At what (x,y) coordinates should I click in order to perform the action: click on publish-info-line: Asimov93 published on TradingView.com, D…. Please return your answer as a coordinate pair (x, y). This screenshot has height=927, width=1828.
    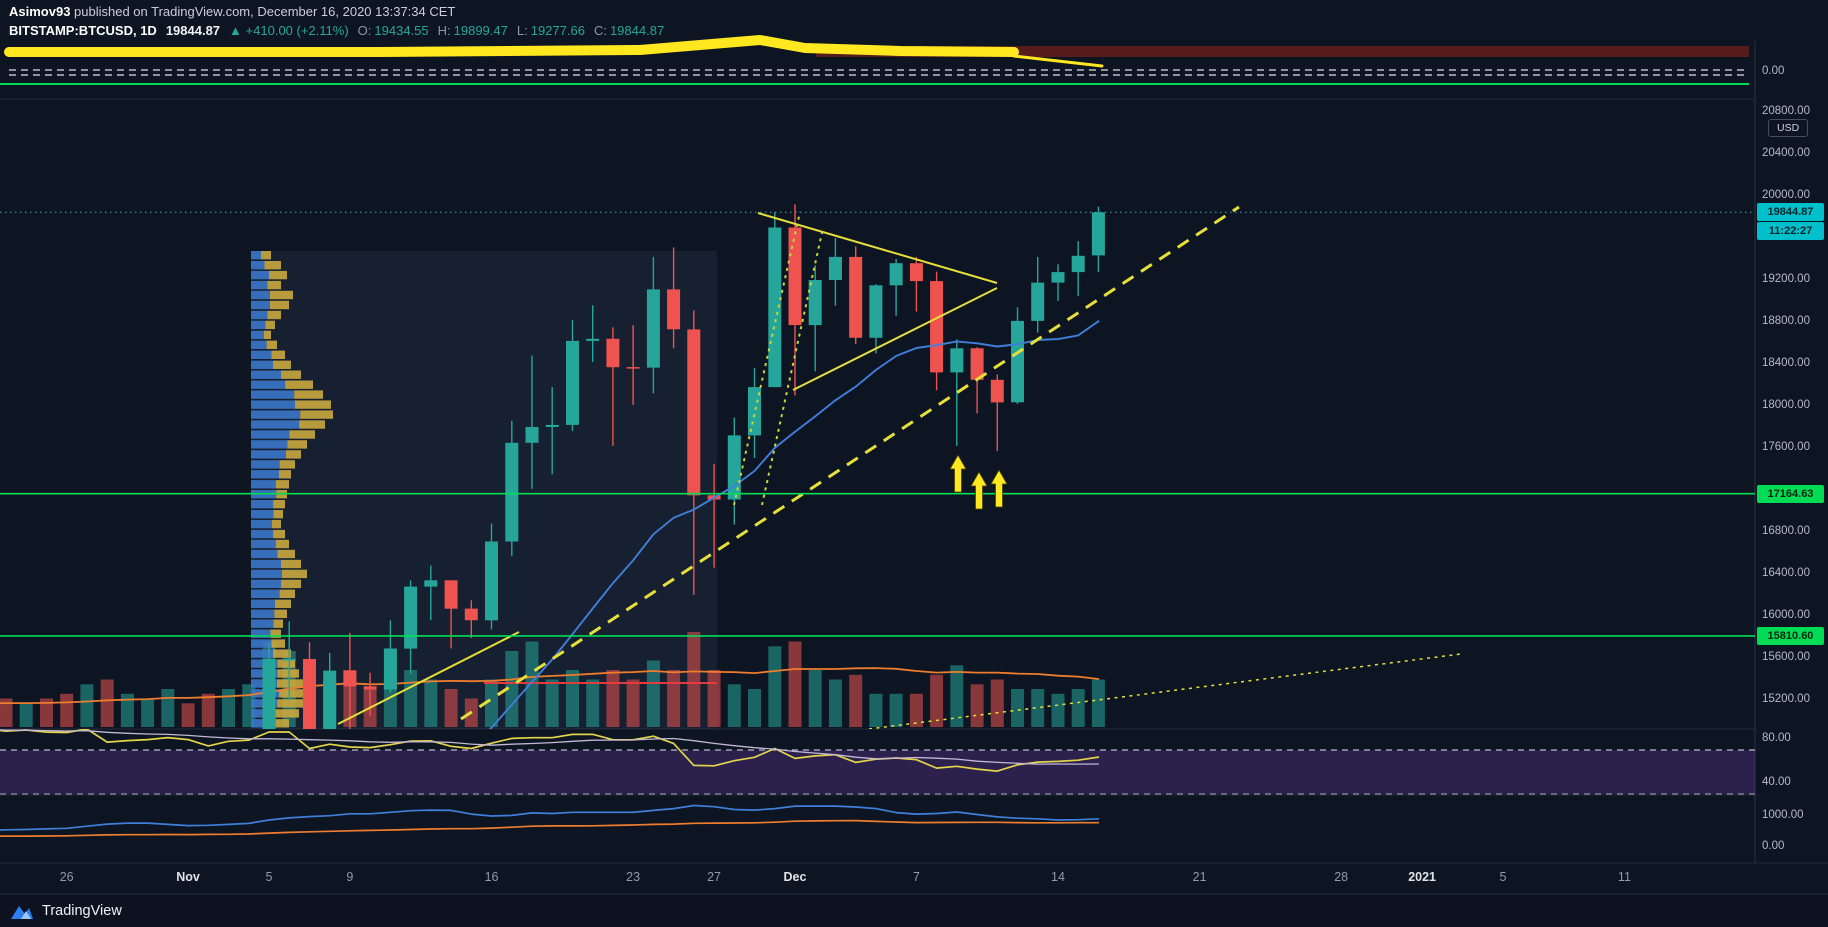
    Looking at the image, I should click on (918, 12).